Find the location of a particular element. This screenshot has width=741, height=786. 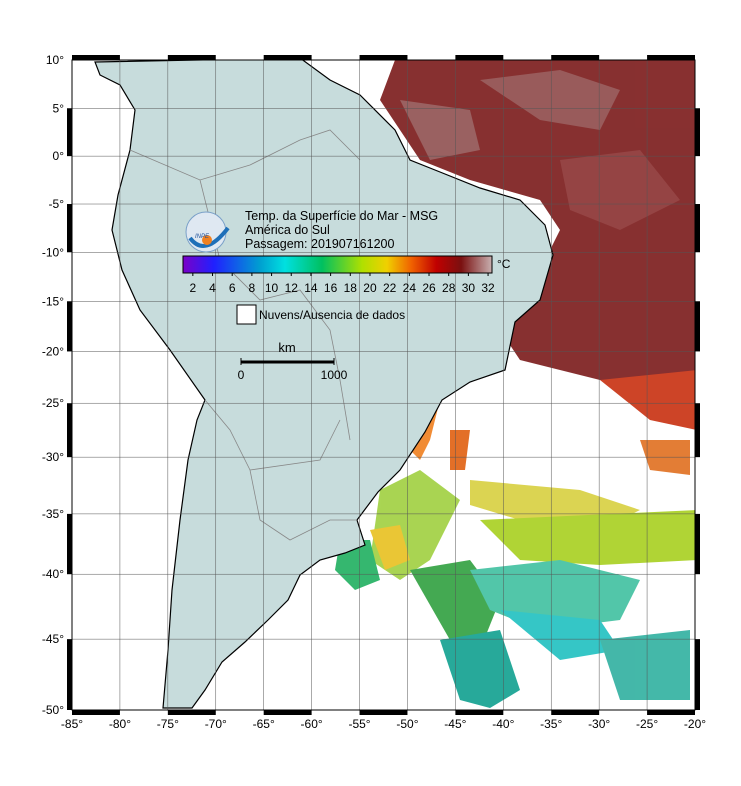

title: Temp. da Superfície do Mar - MSG is located at coordinates (341, 216).